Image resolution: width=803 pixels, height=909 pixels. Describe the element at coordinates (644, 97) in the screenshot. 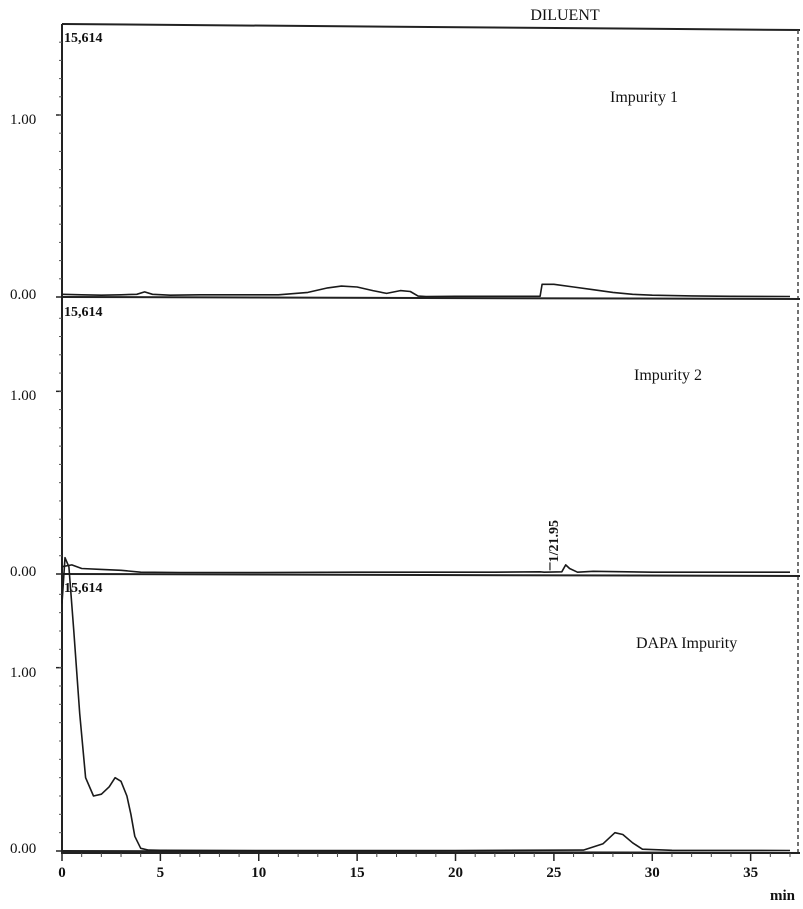

I see `panel-label: Impurity 1` at that location.